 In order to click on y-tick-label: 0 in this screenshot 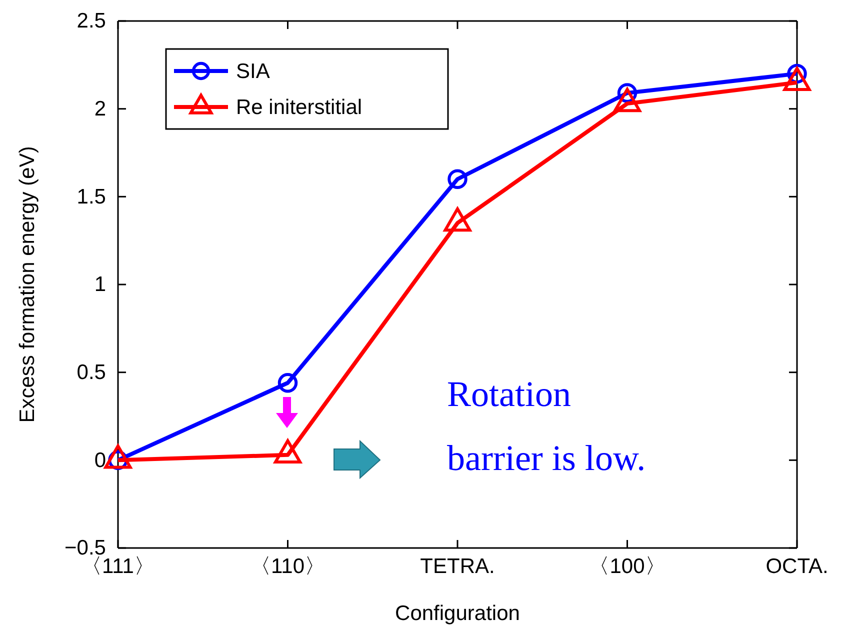, I will do `click(100, 460)`.